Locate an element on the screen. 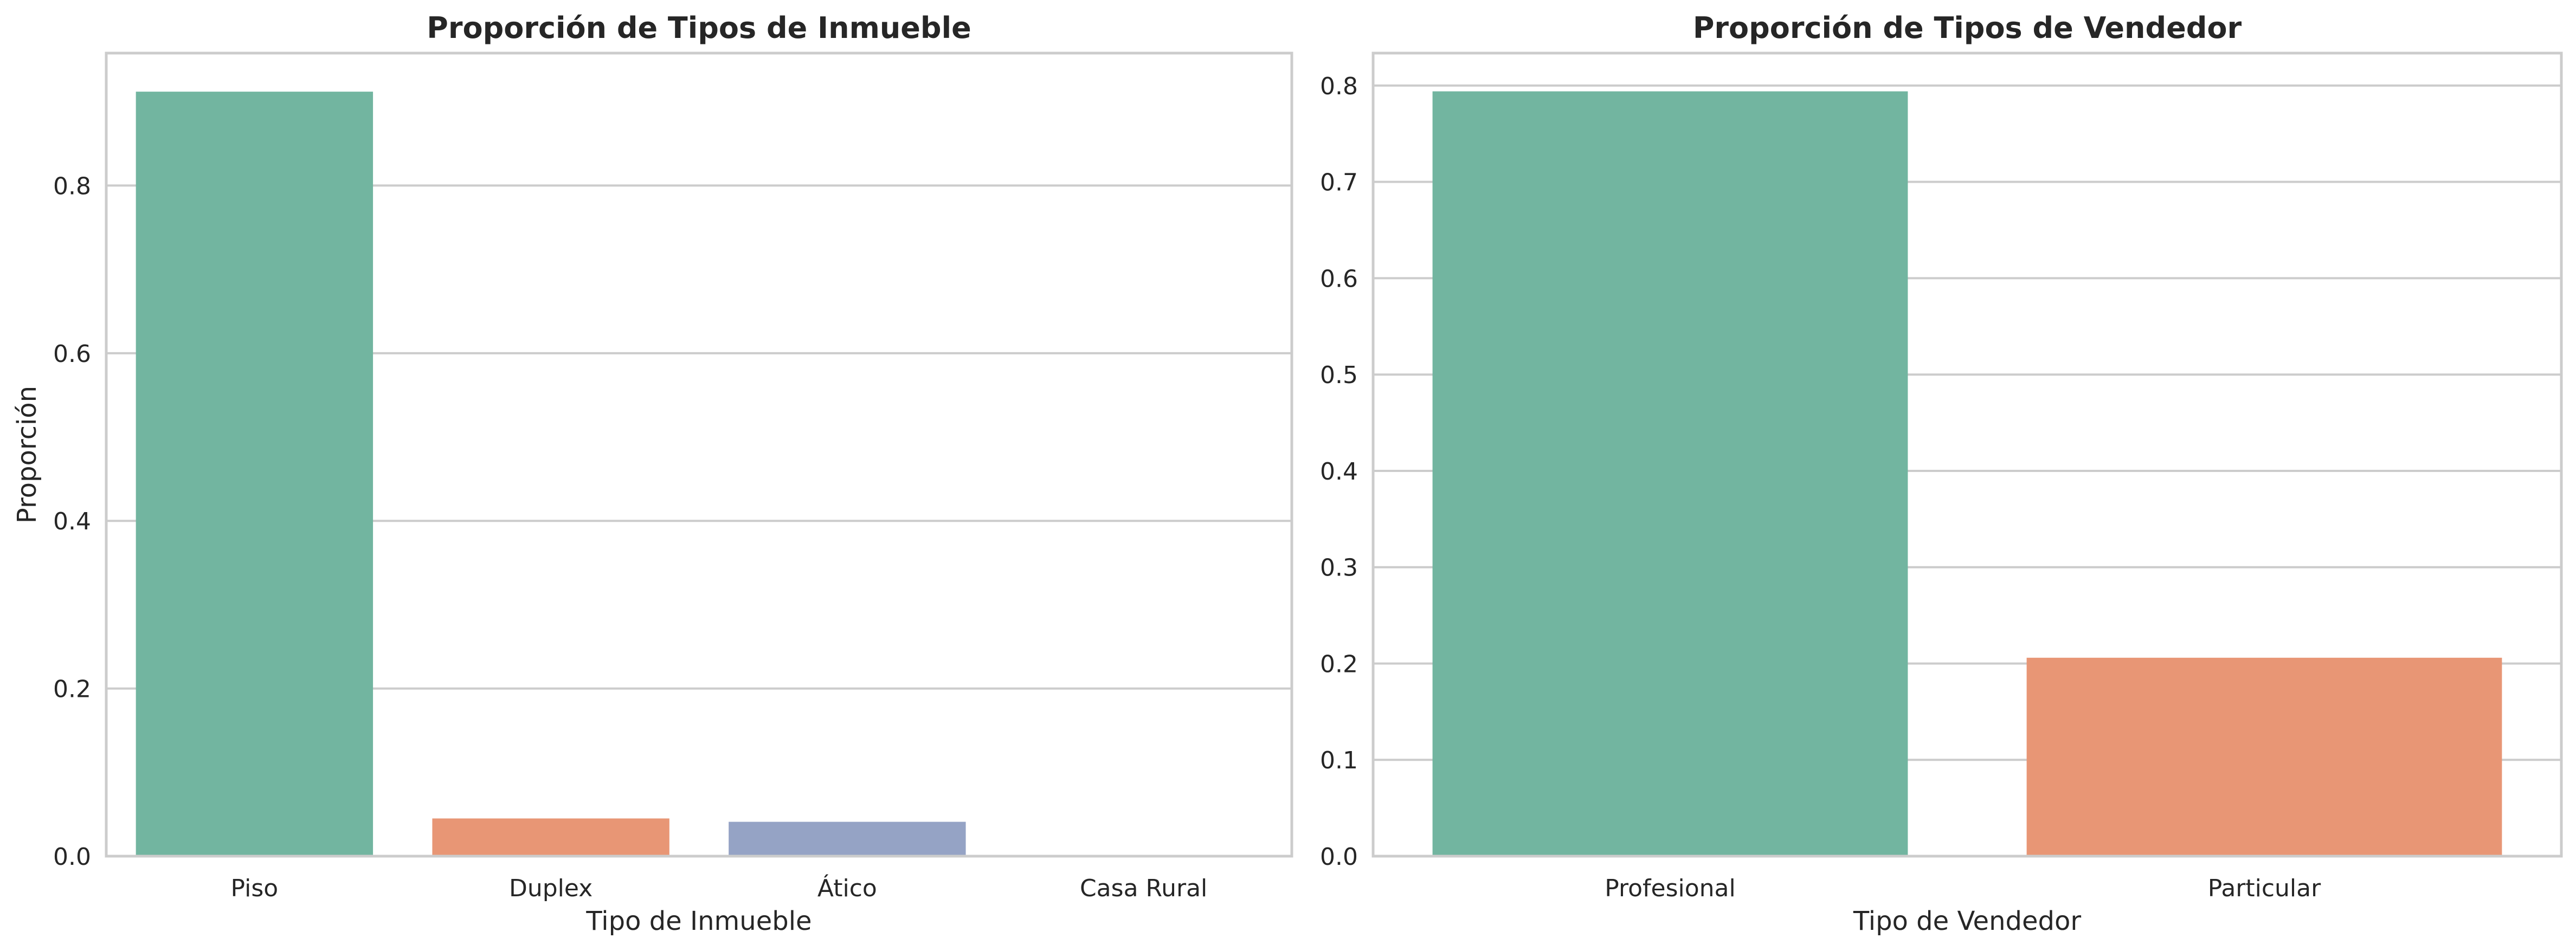 The height and width of the screenshot is (951, 2576). y-tick-label: 0.1 is located at coordinates (1339, 760).